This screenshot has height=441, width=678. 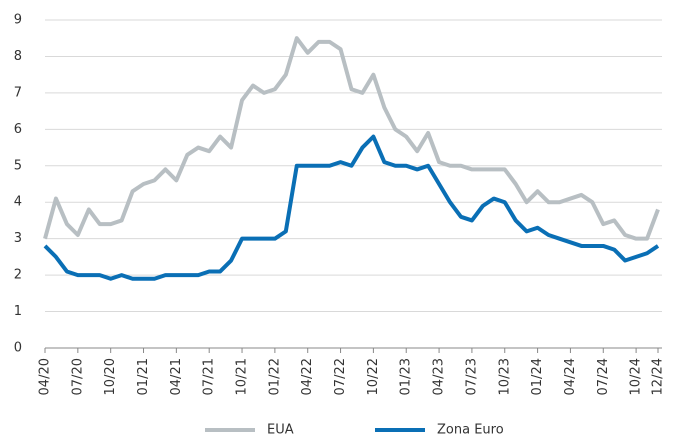 What do you see at coordinates (274, 376) in the screenshot?
I see `x-tick-label: 01/22` at bounding box center [274, 376].